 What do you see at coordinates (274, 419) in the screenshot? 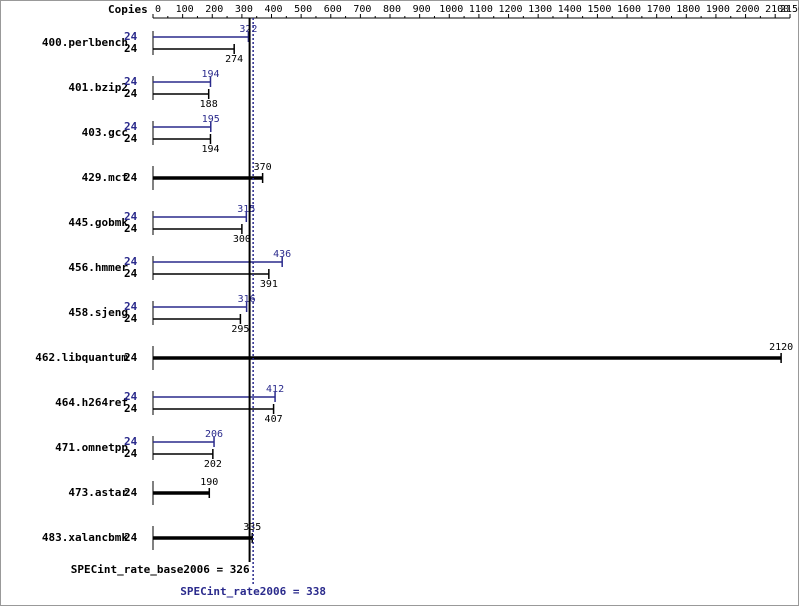
I see `value-label: 407` at bounding box center [274, 419].